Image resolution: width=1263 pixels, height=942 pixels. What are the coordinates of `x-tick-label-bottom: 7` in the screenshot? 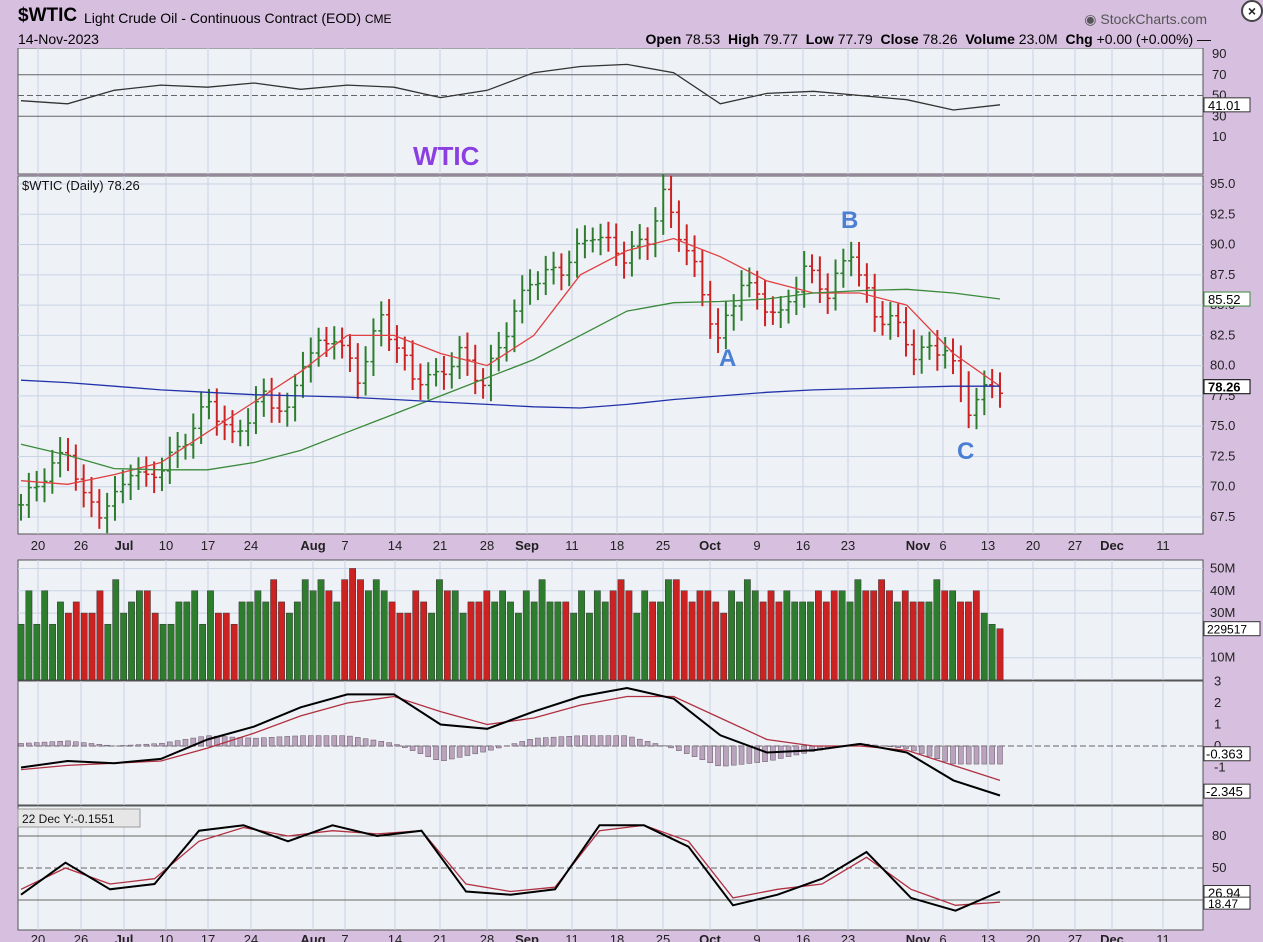 It's located at (344, 937).